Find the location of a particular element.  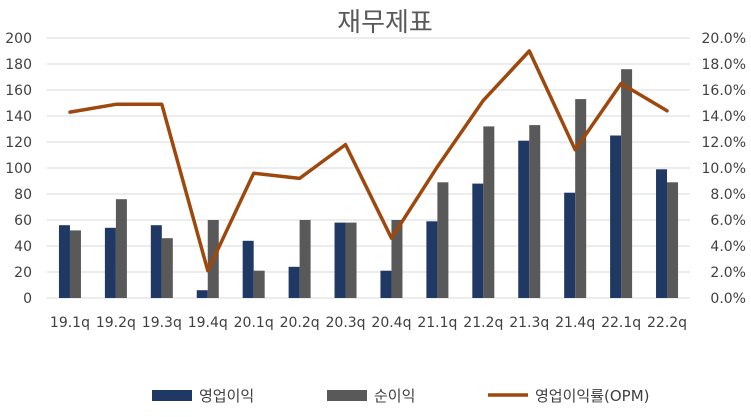

left-axis-tick-label: 160 is located at coordinates (18, 91).